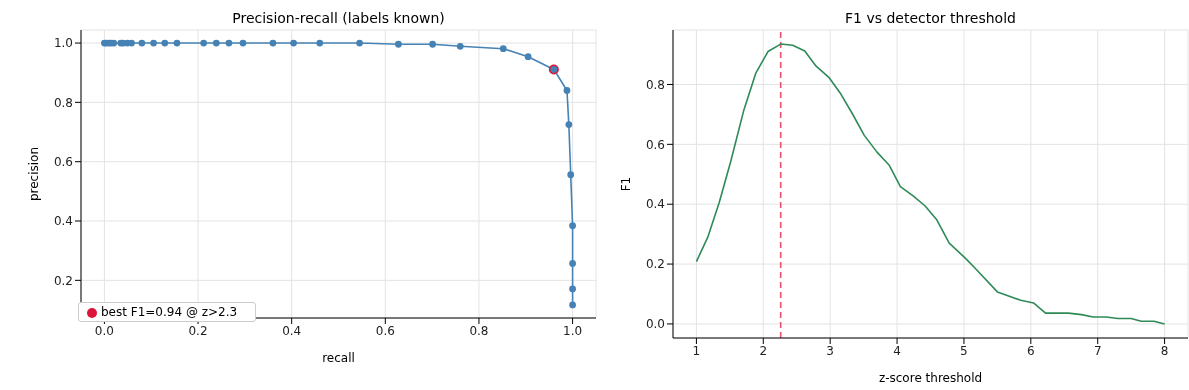 This screenshot has width=1189, height=390. Describe the element at coordinates (34, 174) in the screenshot. I see `y-axis-title: precision` at that location.